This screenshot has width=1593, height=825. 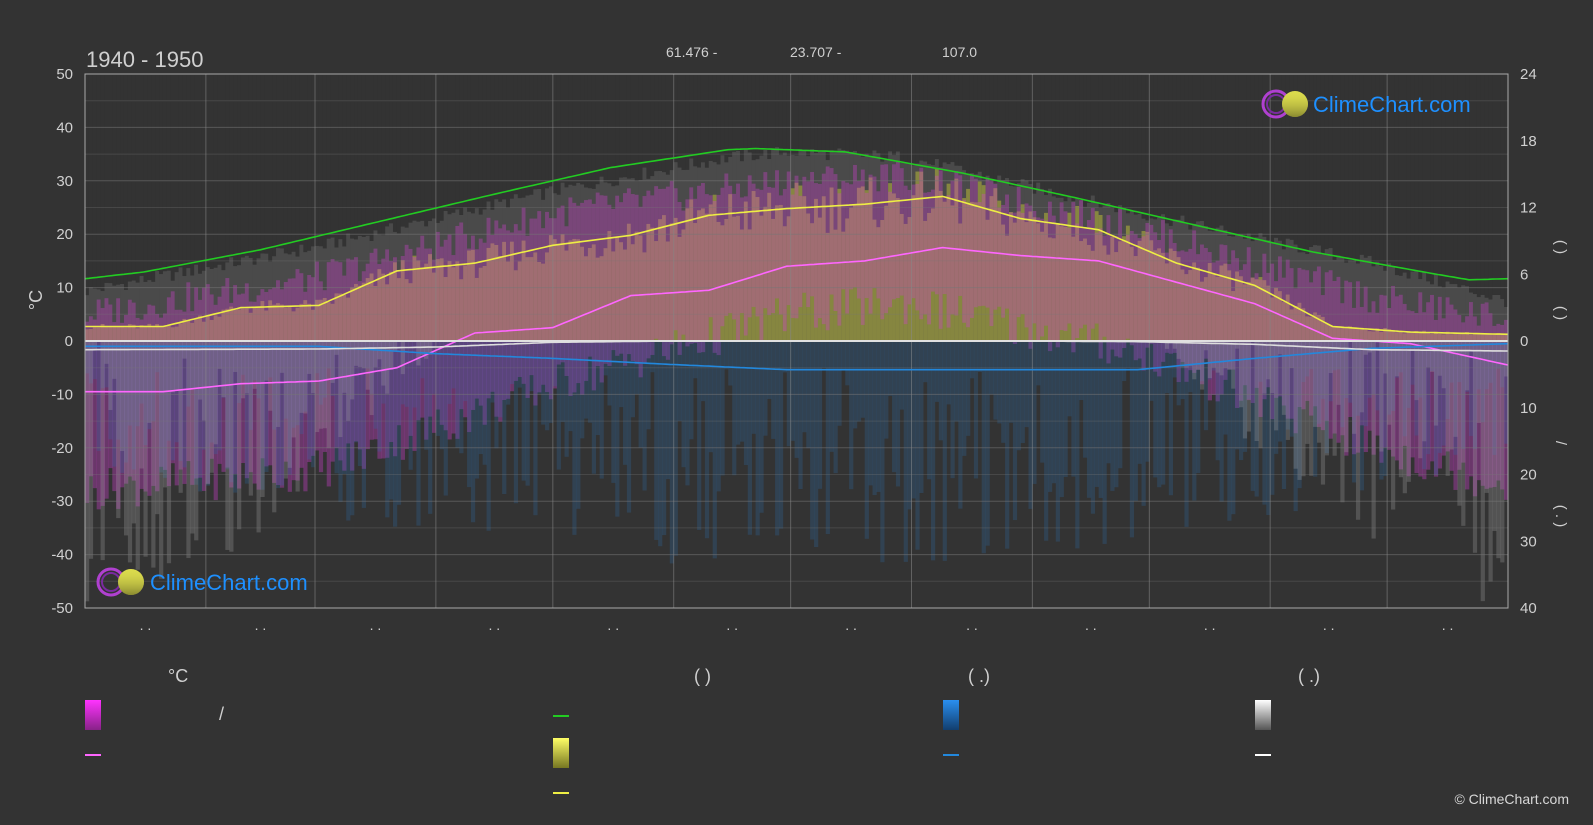 What do you see at coordinates (202, 582) in the screenshot?
I see `brand-logo-bottom: ClimeChart.com` at bounding box center [202, 582].